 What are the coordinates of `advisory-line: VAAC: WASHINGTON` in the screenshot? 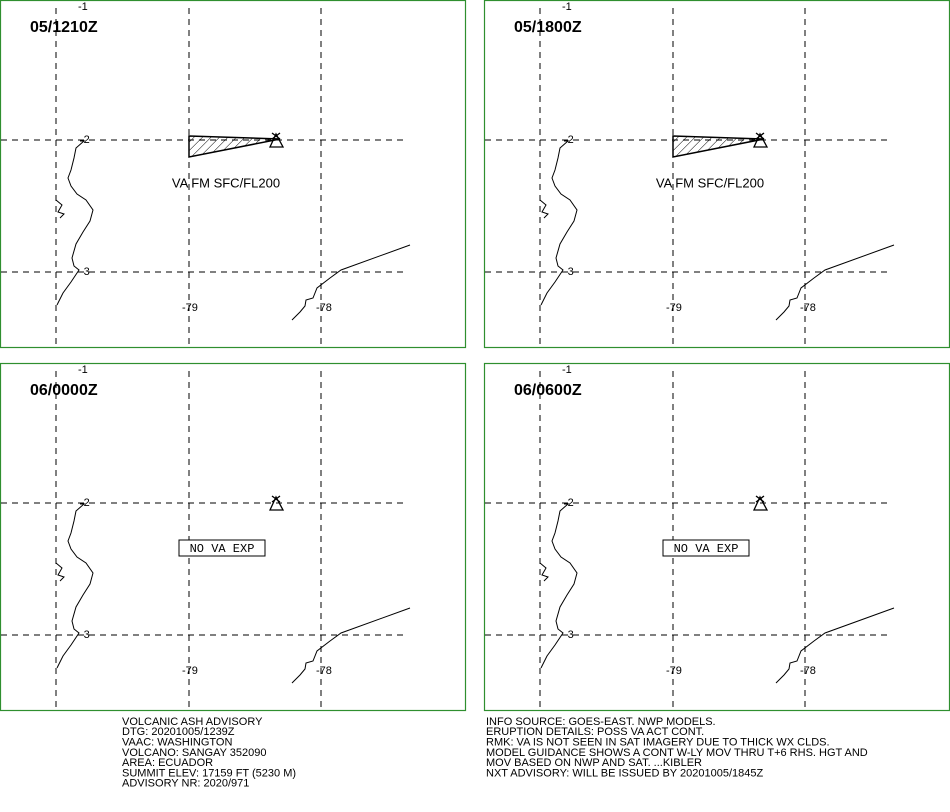 It's located at (177, 743).